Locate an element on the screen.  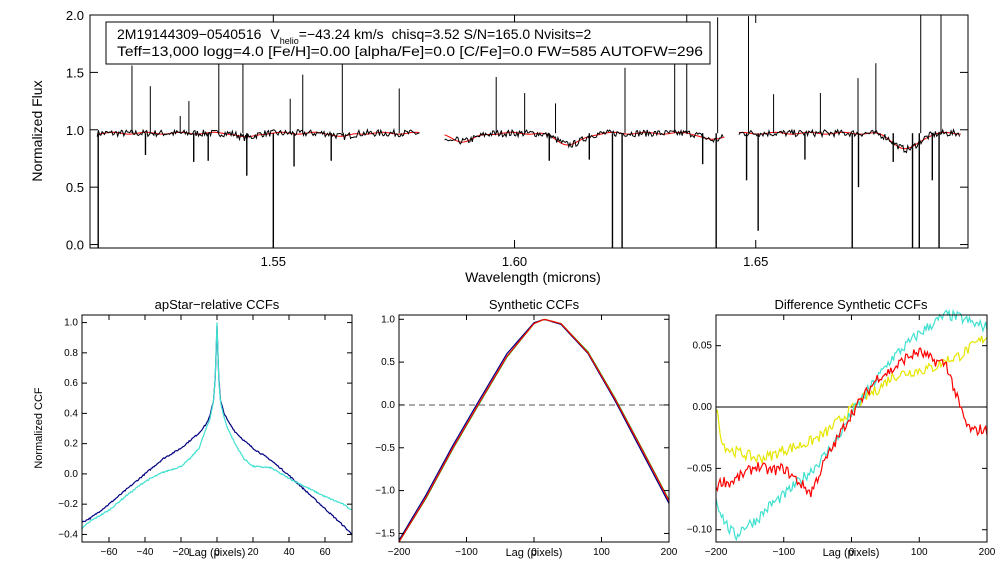
synthetic-ccf-x-tick-label: 0 is located at coordinates (534, 552).